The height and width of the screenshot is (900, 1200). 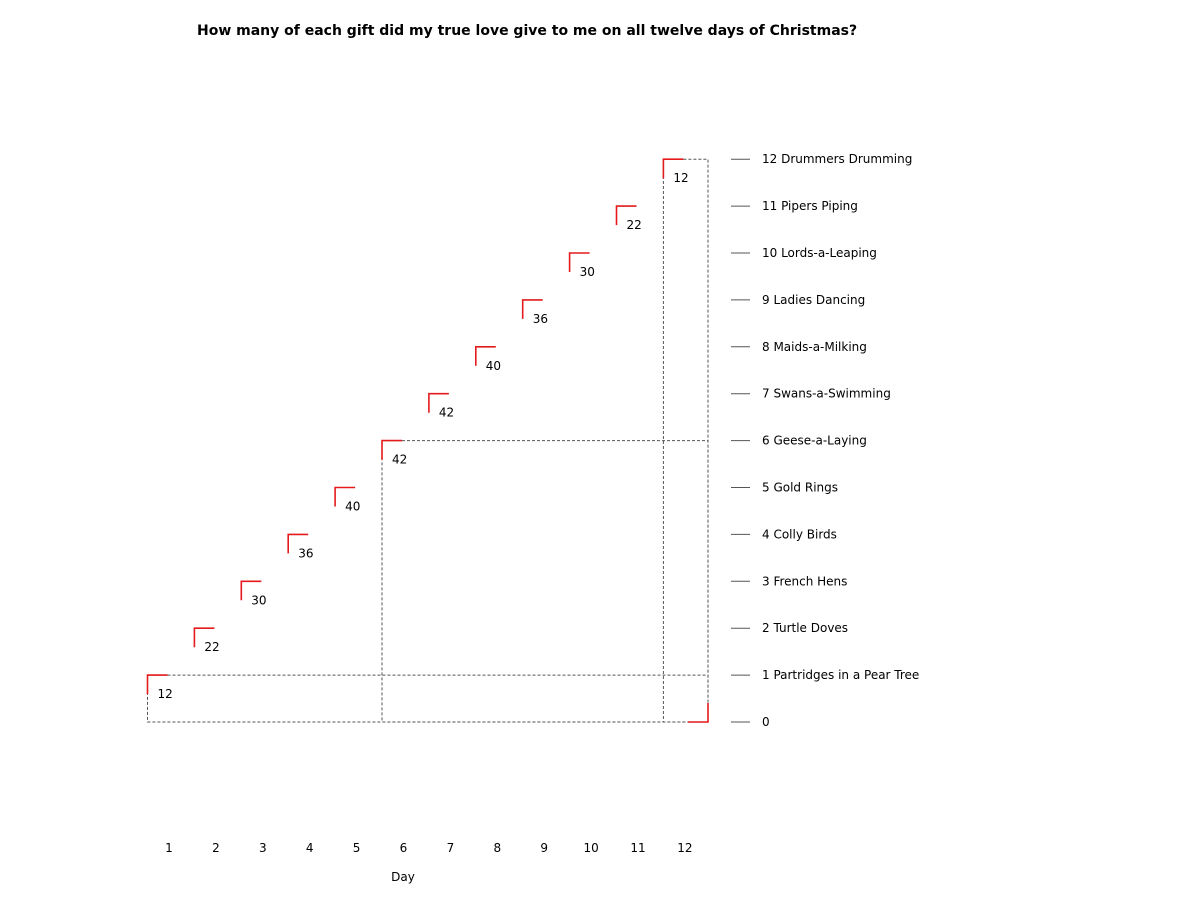 What do you see at coordinates (840, 675) in the screenshot?
I see `y-tick-label: 1 Partridges in a Pear Tree` at bounding box center [840, 675].